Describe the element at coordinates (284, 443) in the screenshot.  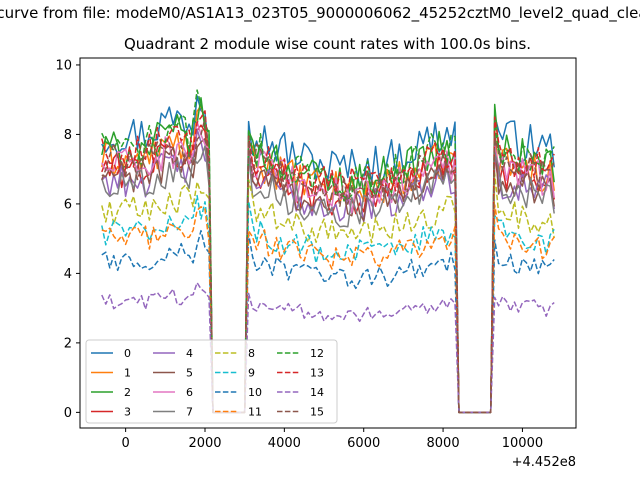
I see `x-tick-label: 4000` at that location.